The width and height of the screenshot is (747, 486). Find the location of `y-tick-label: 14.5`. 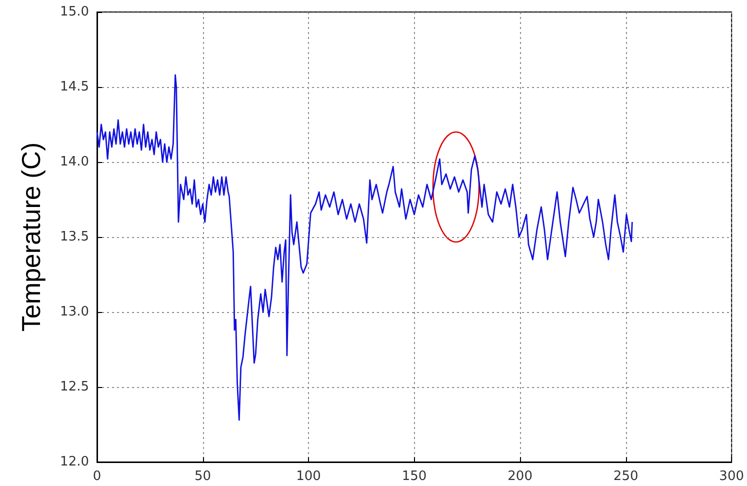

y-tick-label: 14.5 is located at coordinates (74, 87).